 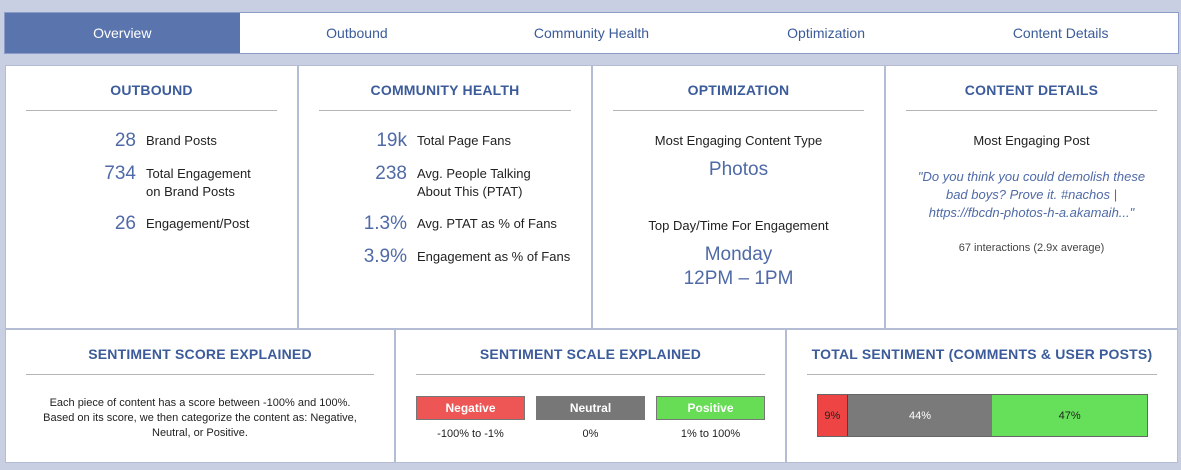 What do you see at coordinates (181, 140) in the screenshot?
I see `brand-posts-label: Brand Posts` at bounding box center [181, 140].